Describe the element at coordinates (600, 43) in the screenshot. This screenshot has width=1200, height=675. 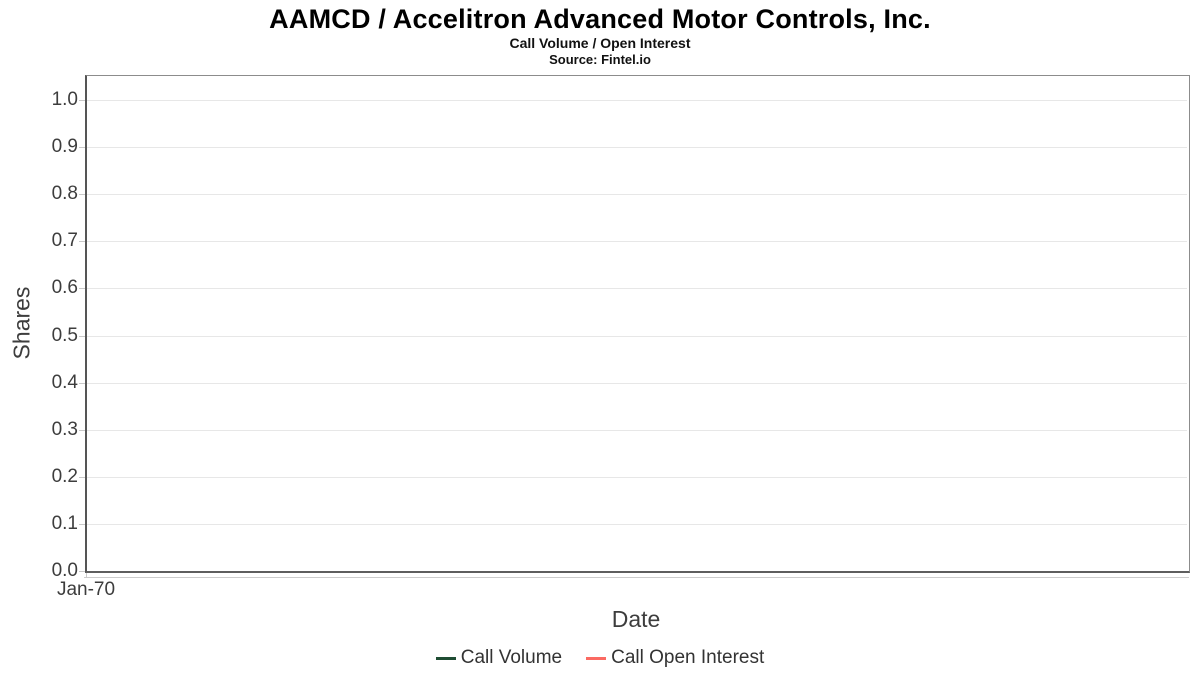
I see `chart-subtitle: Call Volume / Open Interest` at that location.